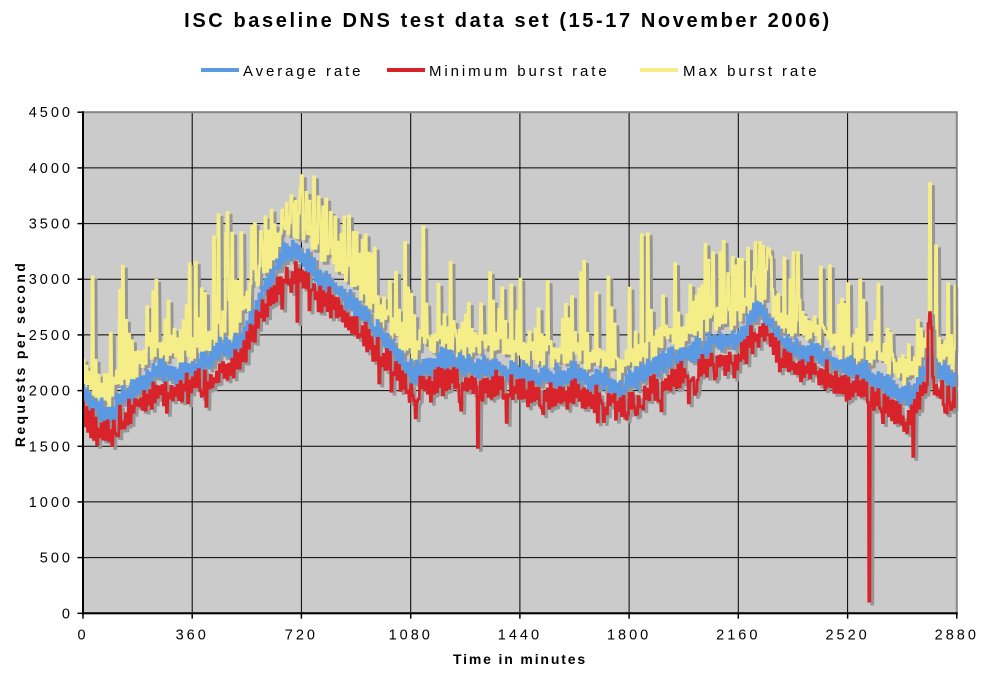 This screenshot has width=982, height=676. What do you see at coordinates (411, 636) in the screenshot?
I see `svg-text: 1080` at bounding box center [411, 636].